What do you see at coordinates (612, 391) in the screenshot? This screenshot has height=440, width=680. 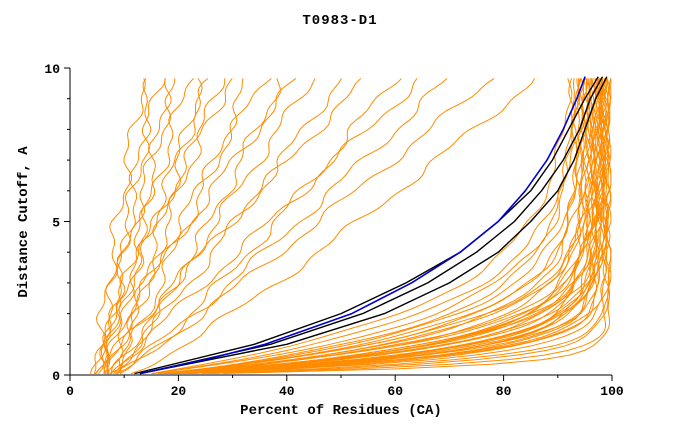 I see `x-tick-label: 100` at bounding box center [612, 391].